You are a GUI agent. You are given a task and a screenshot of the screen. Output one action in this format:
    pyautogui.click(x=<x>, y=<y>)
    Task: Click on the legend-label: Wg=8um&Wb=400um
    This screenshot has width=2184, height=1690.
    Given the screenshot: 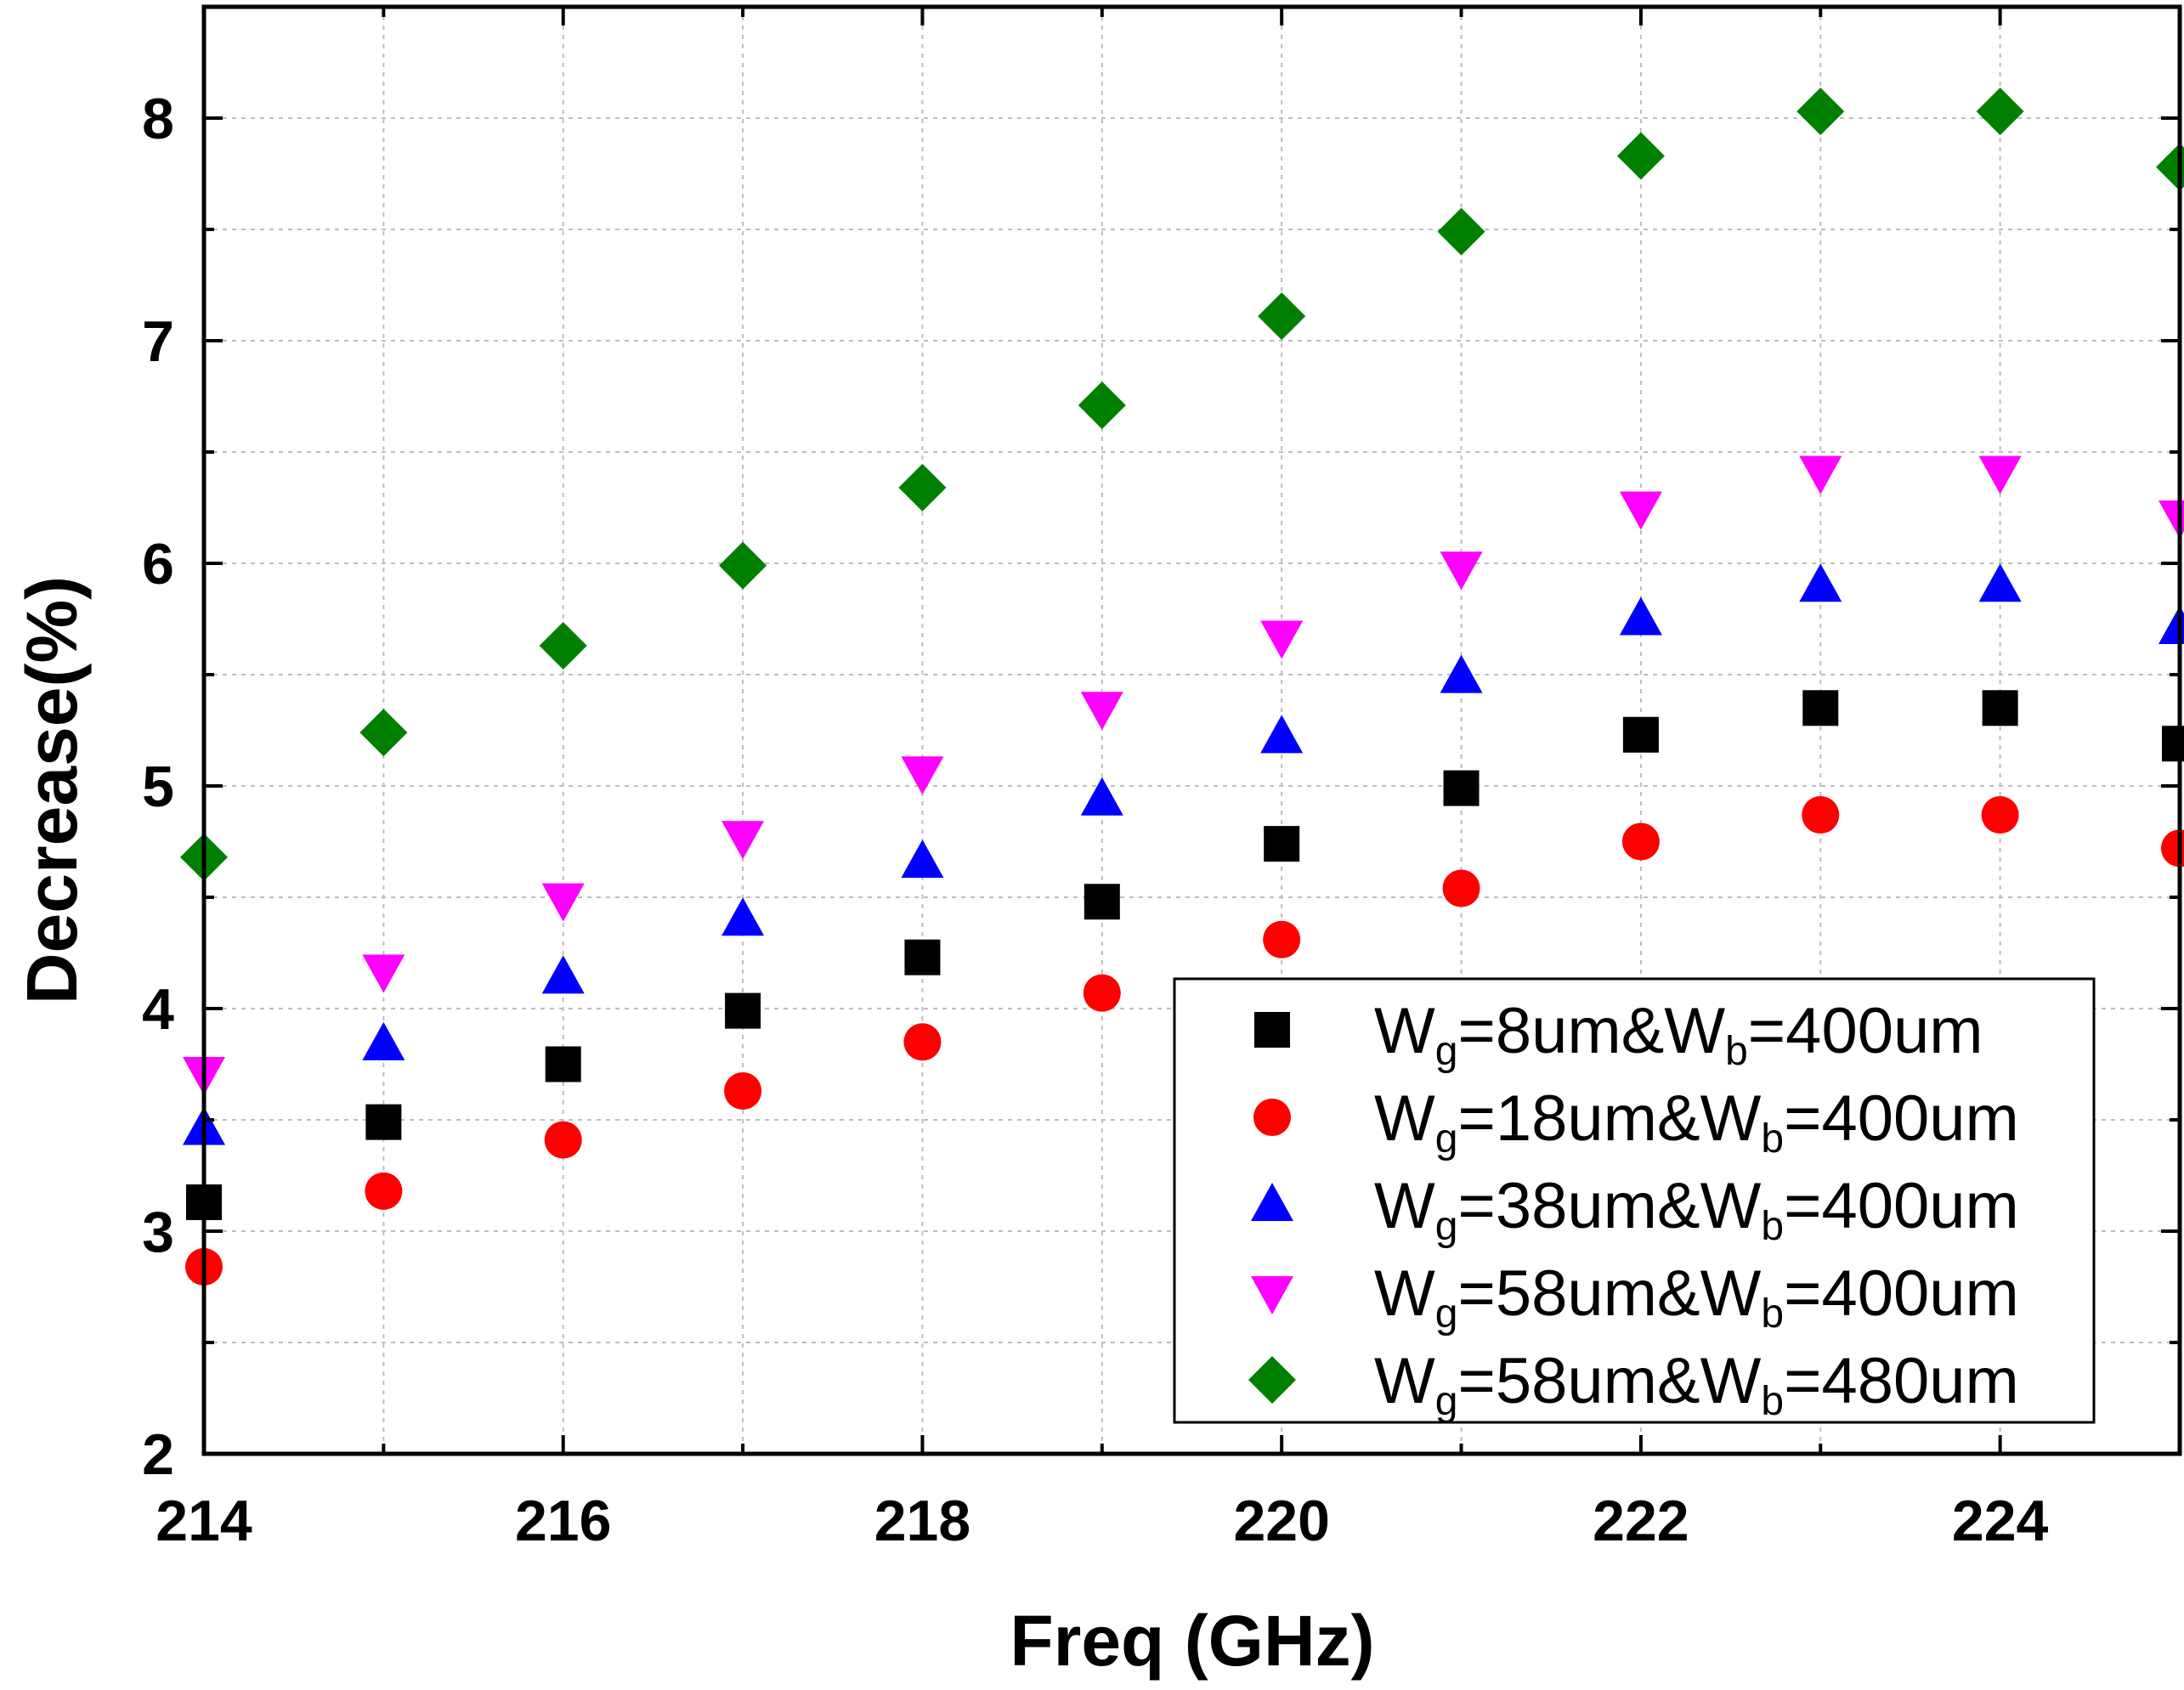 What is the action you would take?
    pyautogui.click(x=1678, y=1034)
    